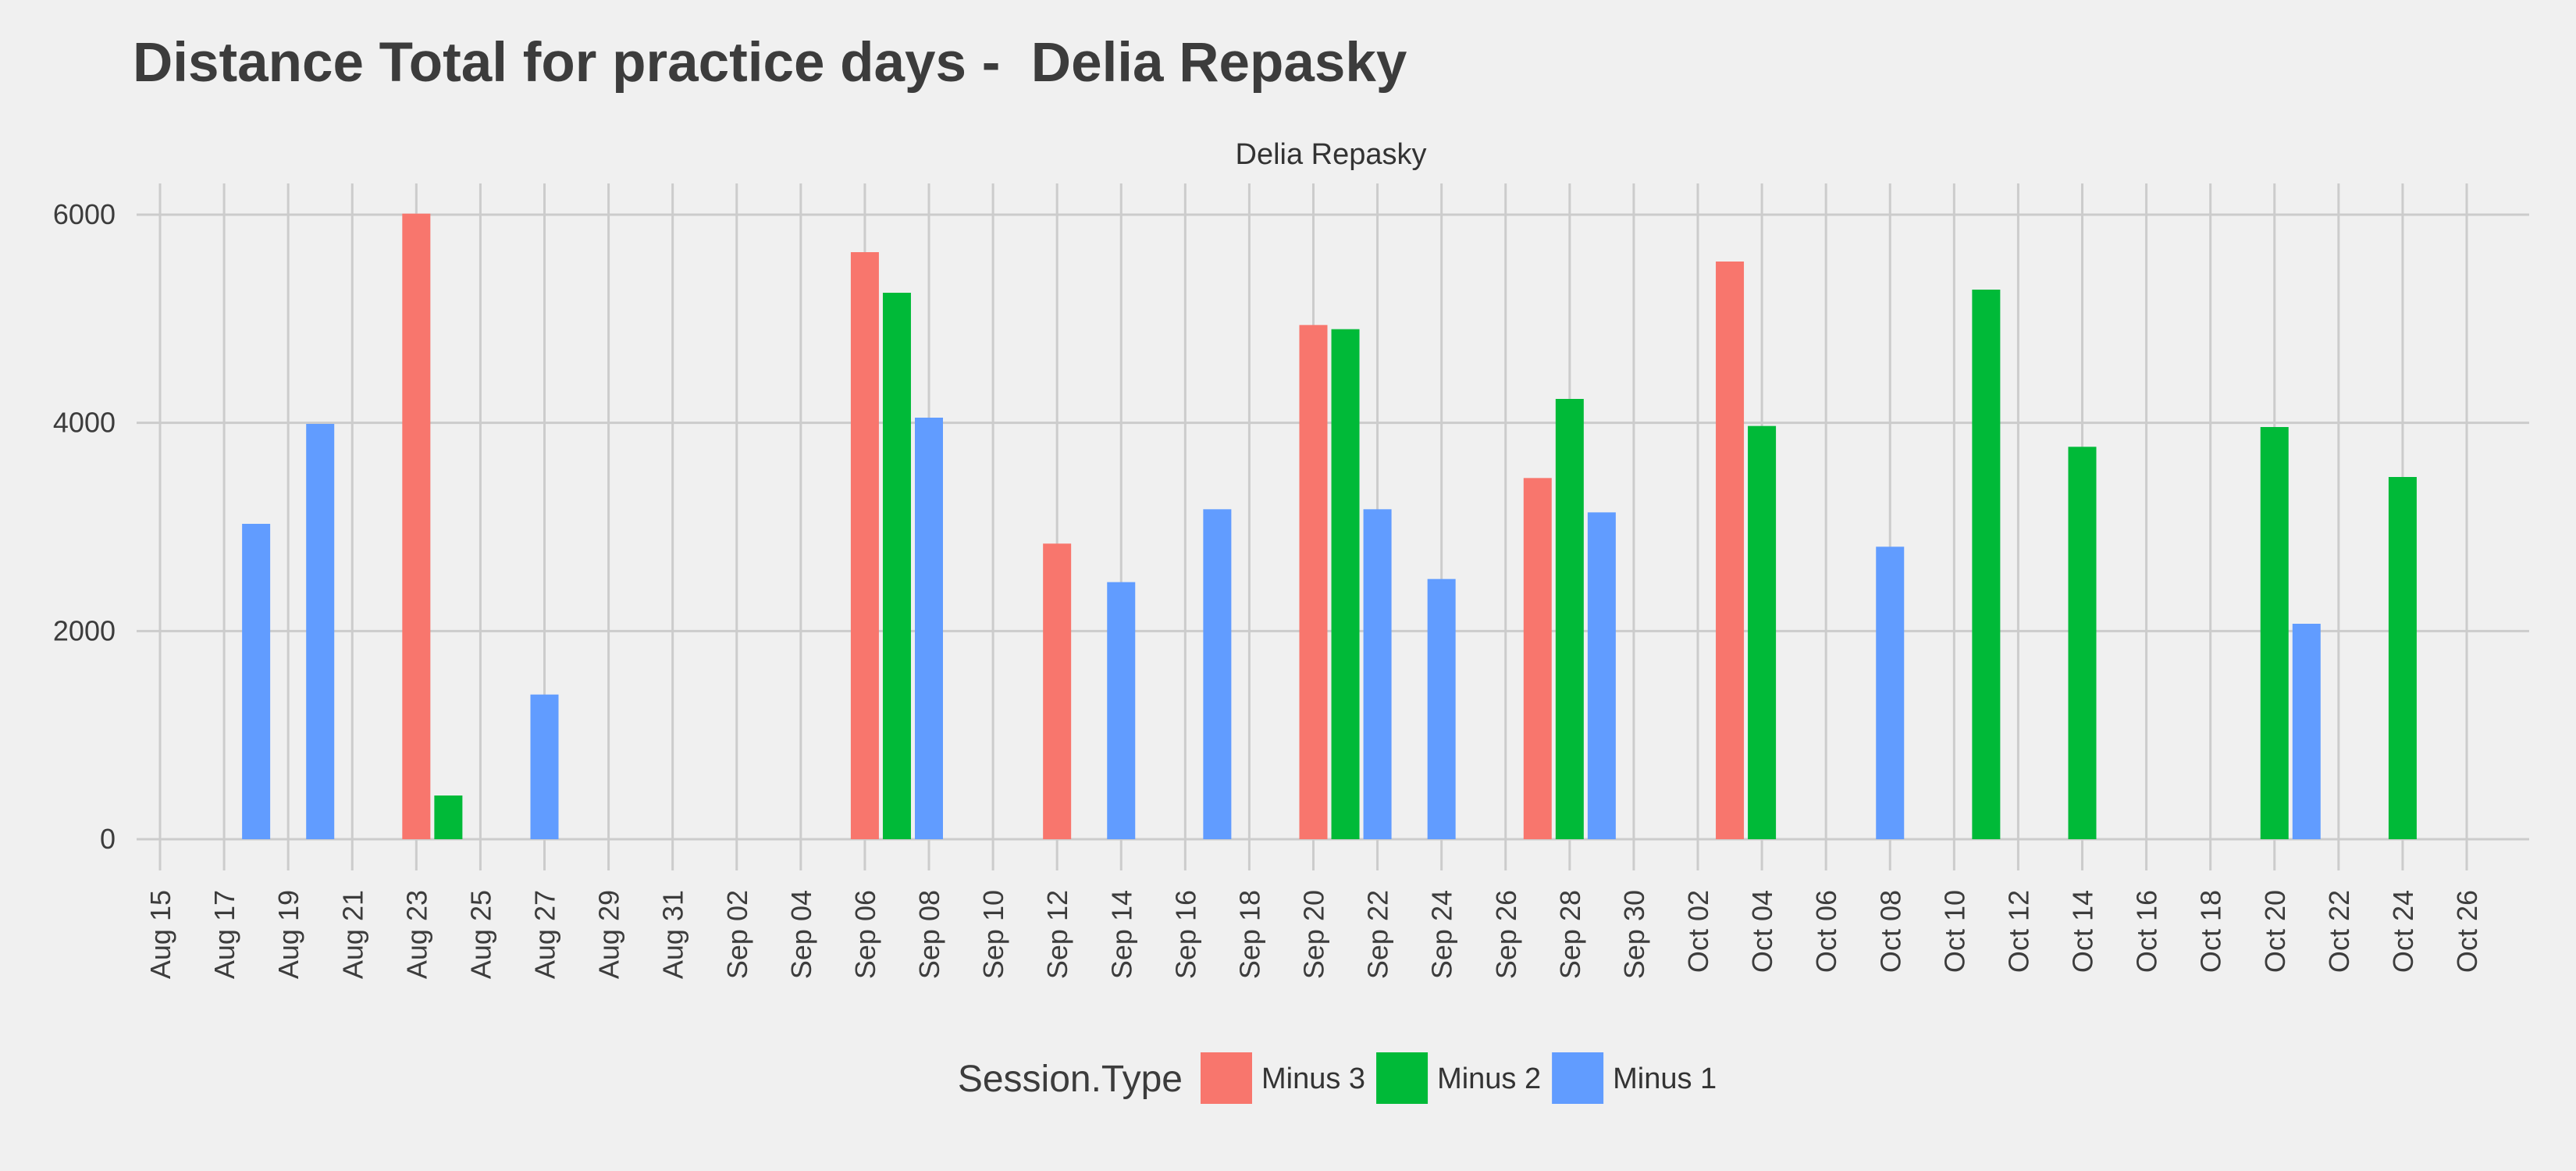 Image resolution: width=2576 pixels, height=1171 pixels. I want to click on x-tick-label: Sep 02, so click(737, 935).